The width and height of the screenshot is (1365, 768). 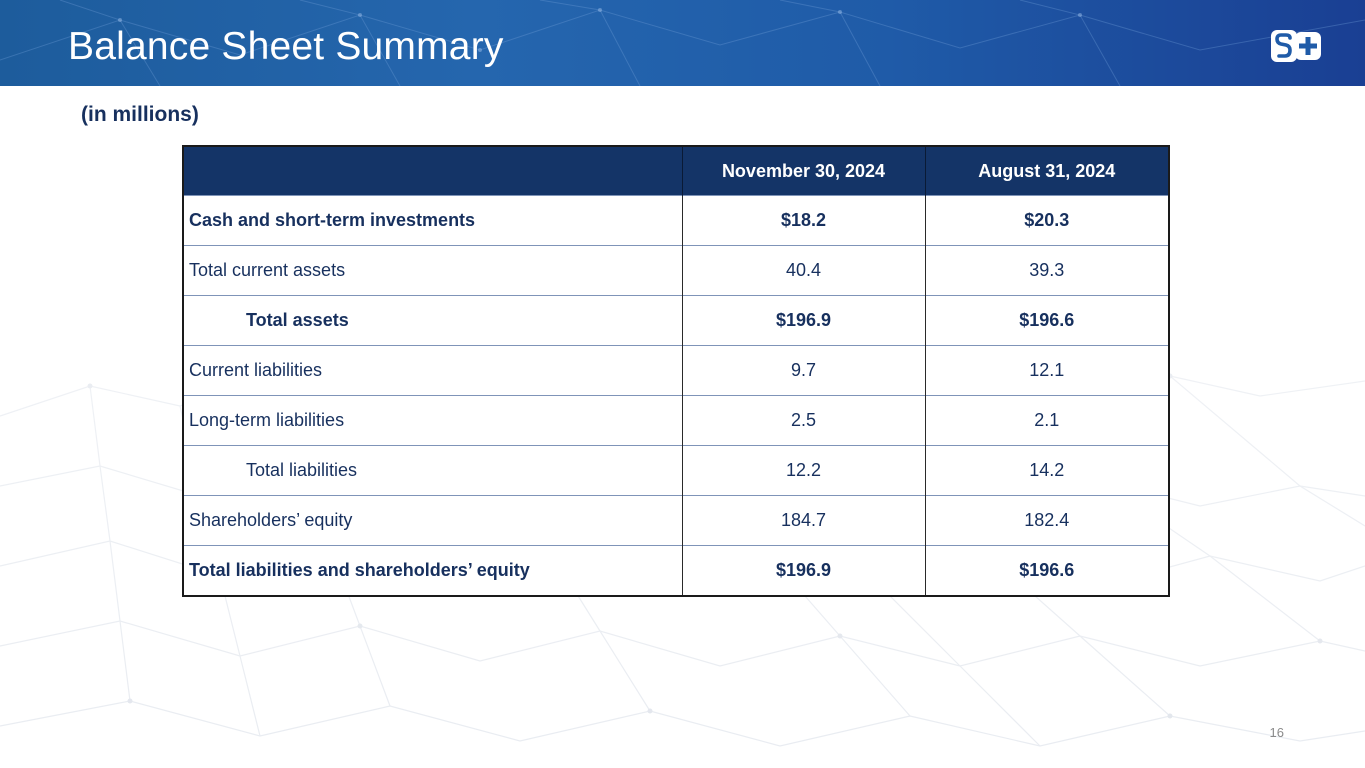 I want to click on value-nov: 9.7, so click(x=804, y=370).